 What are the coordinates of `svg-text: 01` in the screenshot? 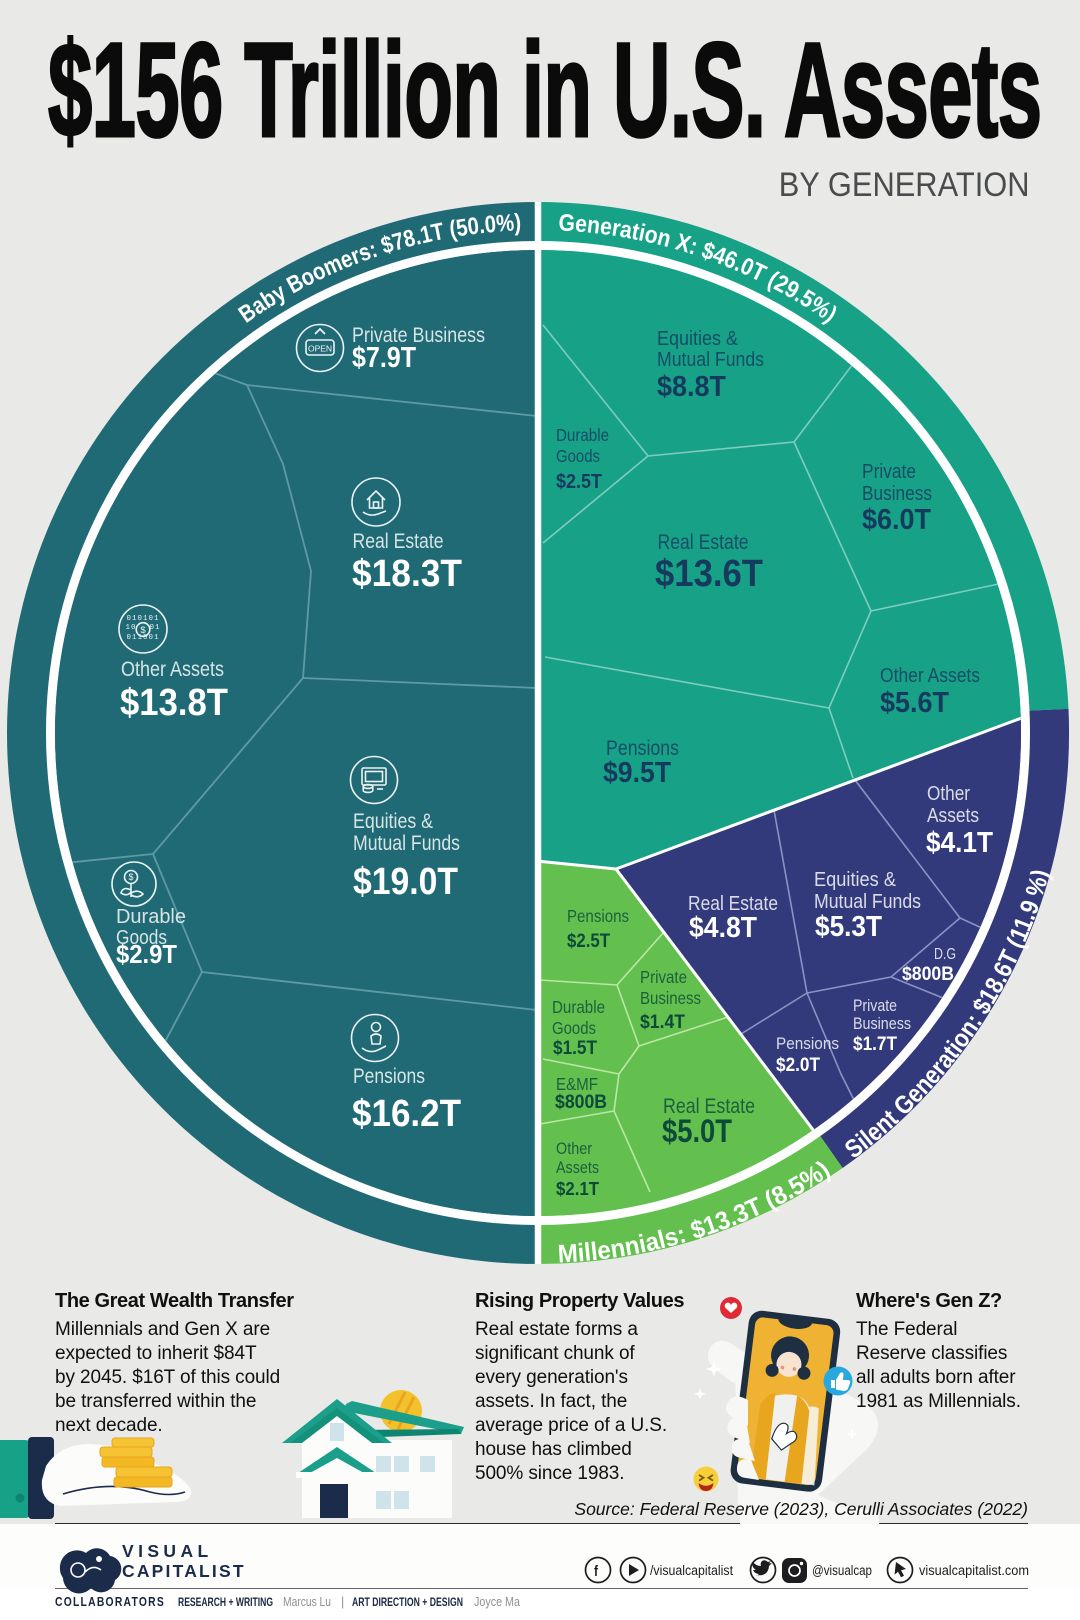 It's located at (154, 628).